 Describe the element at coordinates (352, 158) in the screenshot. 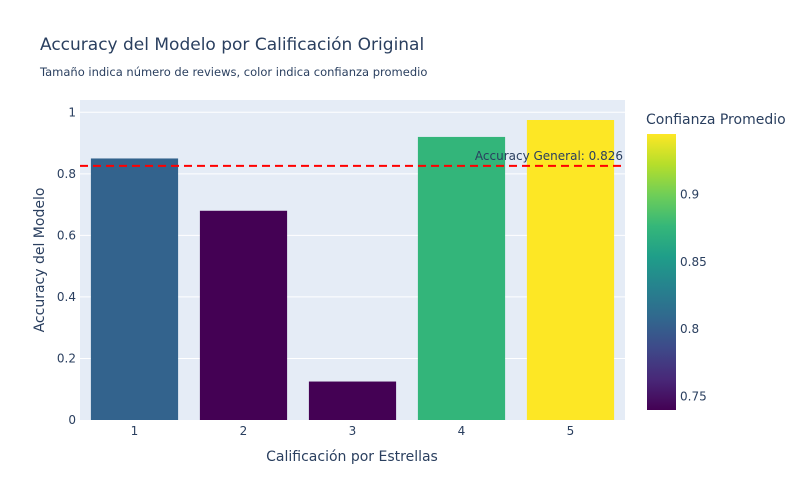

I see `reference-line-group: Accuracy General: 0.826` at that location.